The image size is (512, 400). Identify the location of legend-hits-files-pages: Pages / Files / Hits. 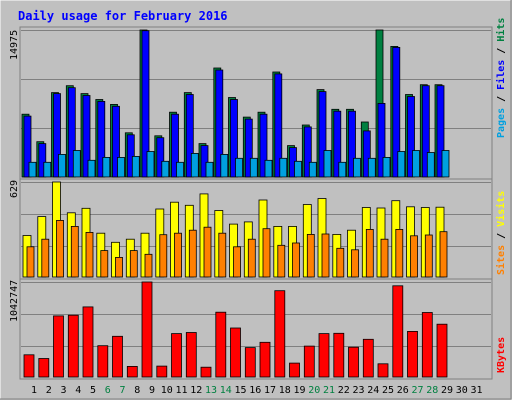
(501, 78).